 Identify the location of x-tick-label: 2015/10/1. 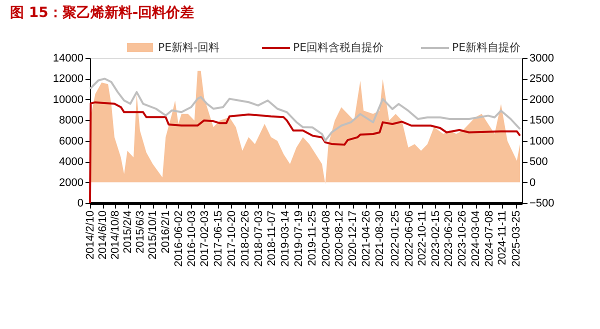
(153, 235).